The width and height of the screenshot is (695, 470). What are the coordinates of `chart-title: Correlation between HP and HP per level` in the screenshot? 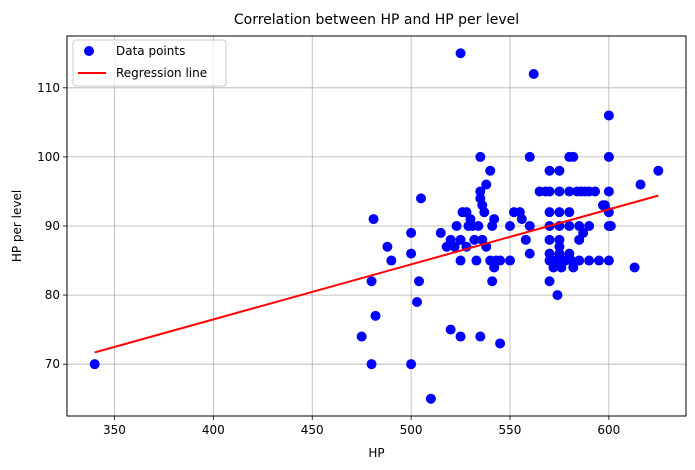 It's located at (376, 20).